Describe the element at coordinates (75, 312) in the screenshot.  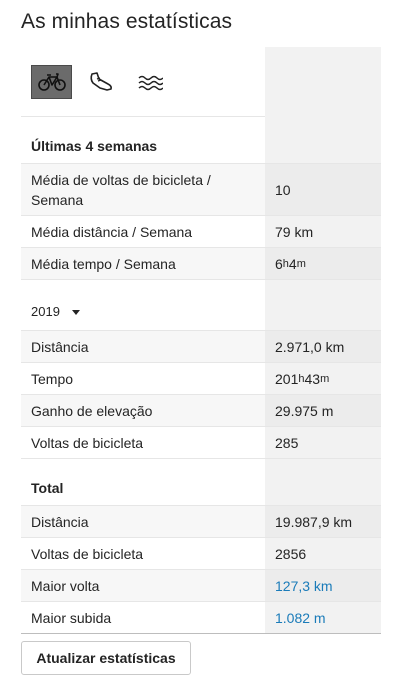
I see `chevron-down-icon` at that location.